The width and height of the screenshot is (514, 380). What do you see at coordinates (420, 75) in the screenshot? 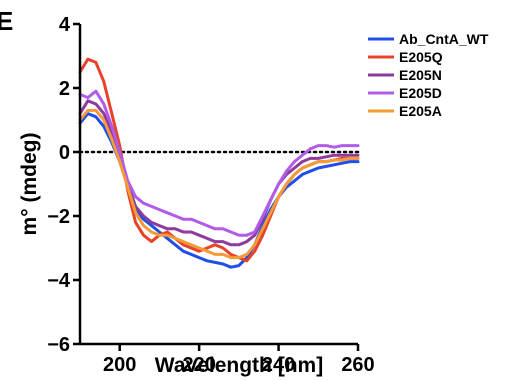
I see `legend-label: E205N` at bounding box center [420, 75].